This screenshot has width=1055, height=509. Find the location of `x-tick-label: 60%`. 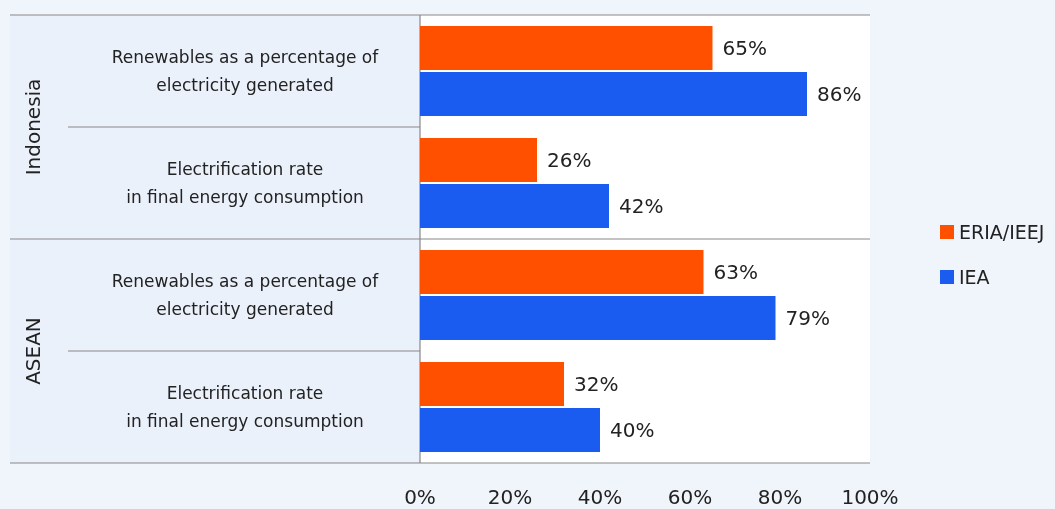

x-tick-label: 60% is located at coordinates (690, 497).